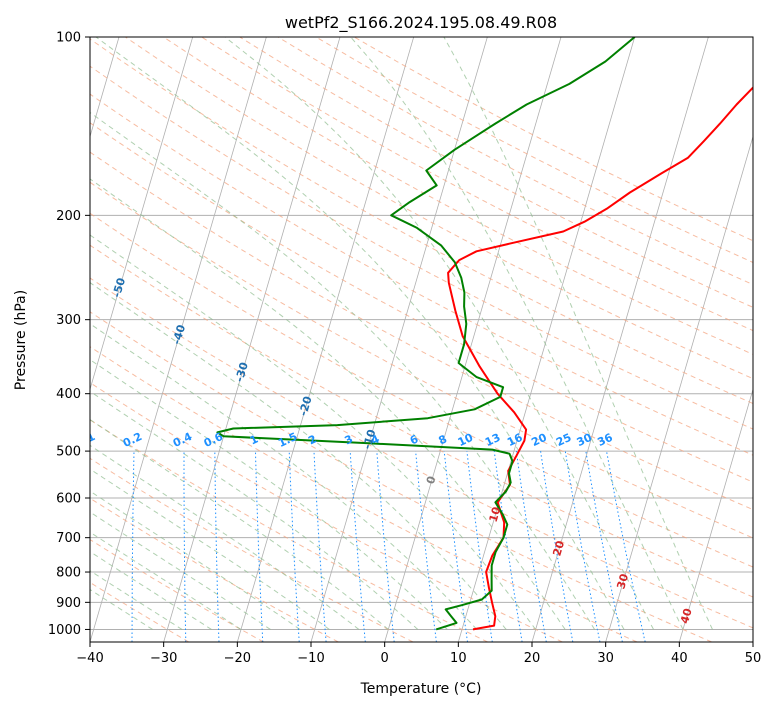 Image resolution: width=775 pixels, height=712 pixels. What do you see at coordinates (68, 603) in the screenshot?
I see `y-tick-label: 900` at bounding box center [68, 603].